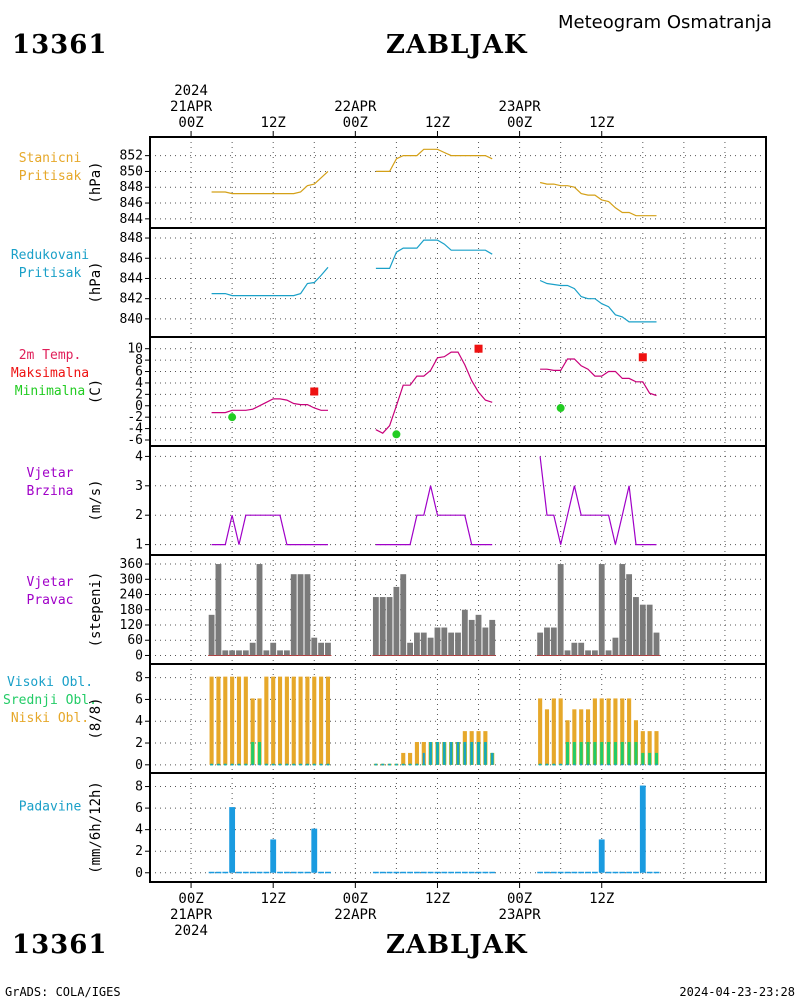 This screenshot has width=800, height=1000. Describe the element at coordinates (273, 123) in the screenshot. I see `x-tick-label-top: 12Z` at that location.